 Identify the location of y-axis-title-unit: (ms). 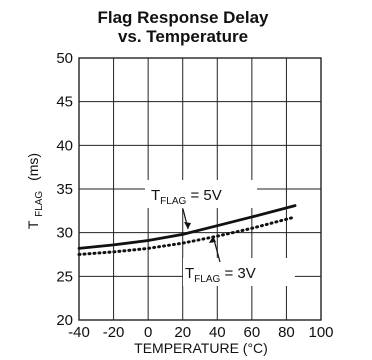
(33, 167).